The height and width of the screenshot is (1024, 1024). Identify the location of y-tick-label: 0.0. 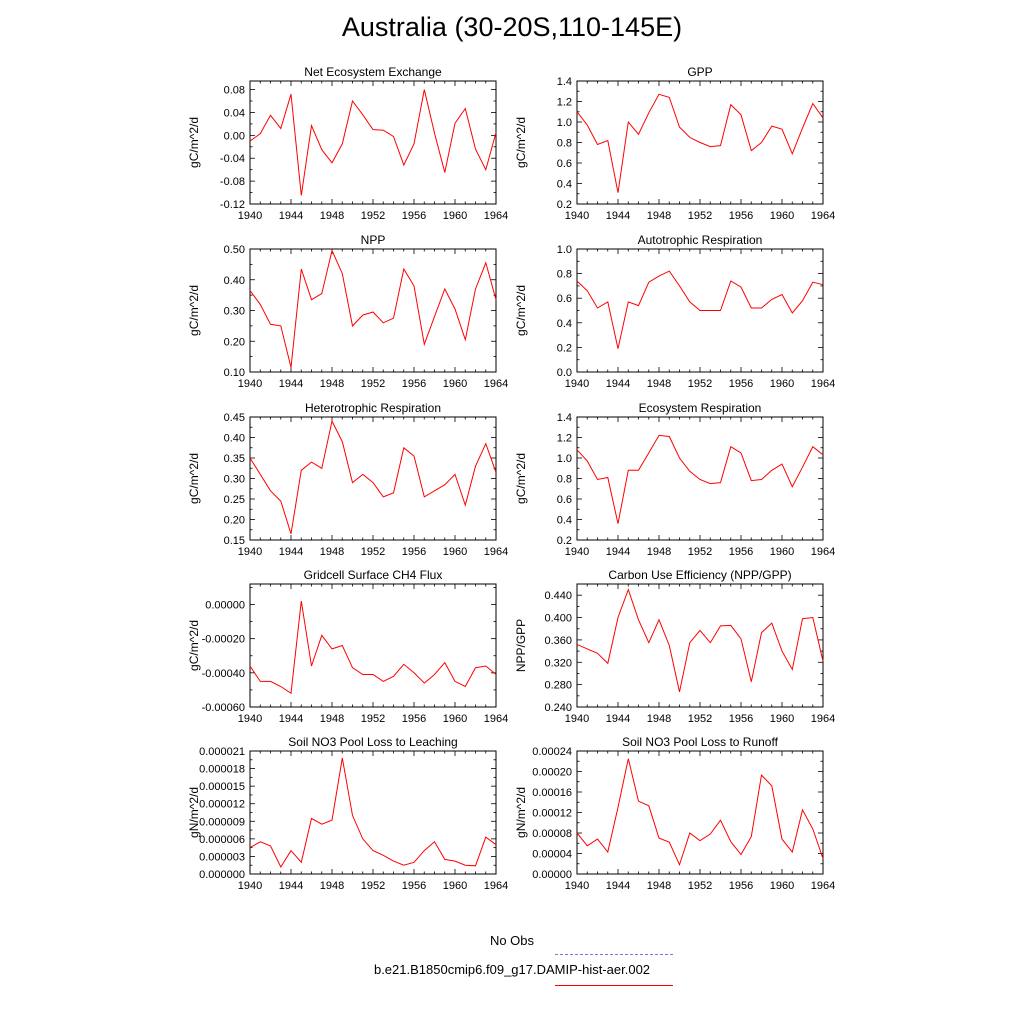
(564, 373).